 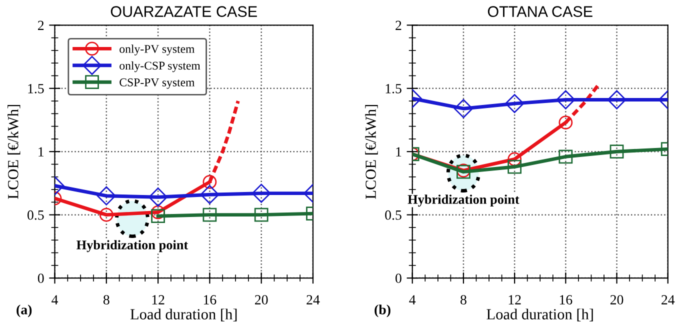 What do you see at coordinates (157, 83) in the screenshot?
I see `legend-label: CSP-PV system` at bounding box center [157, 83].